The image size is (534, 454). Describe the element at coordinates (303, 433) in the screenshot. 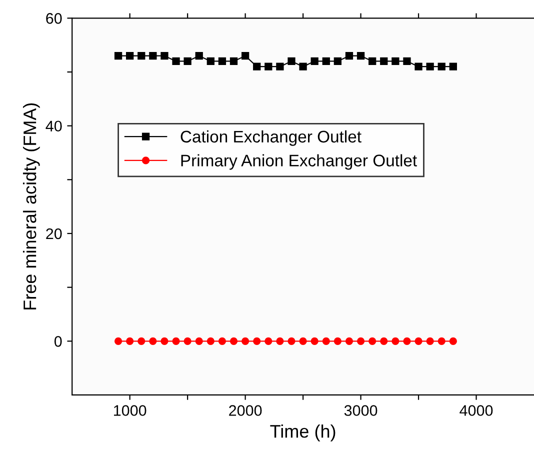

I see `x-axis-title: Time (h)` at that location.